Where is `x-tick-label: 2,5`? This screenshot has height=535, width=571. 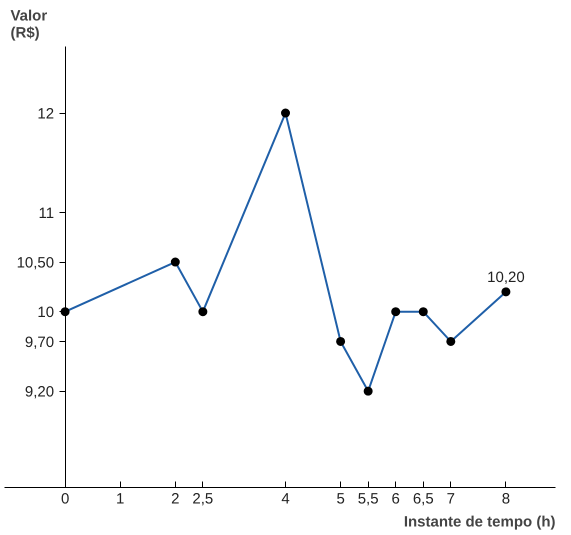
x-tick-label: 2,5 is located at coordinates (203, 499).